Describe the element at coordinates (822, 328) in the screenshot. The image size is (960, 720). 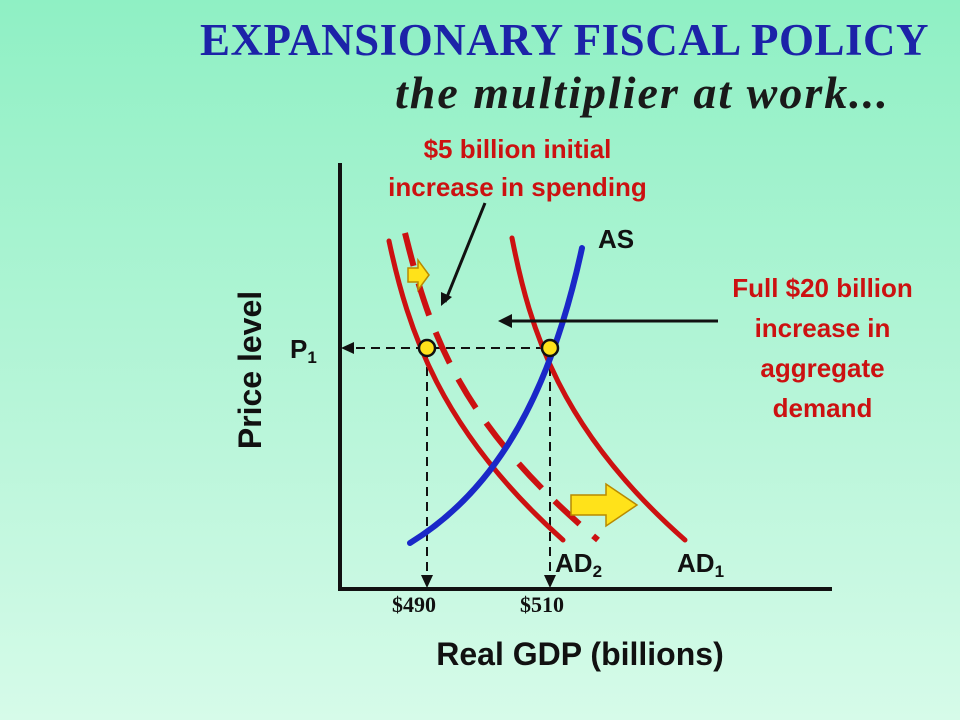
I see `full-note-line-2: increase in` at that location.